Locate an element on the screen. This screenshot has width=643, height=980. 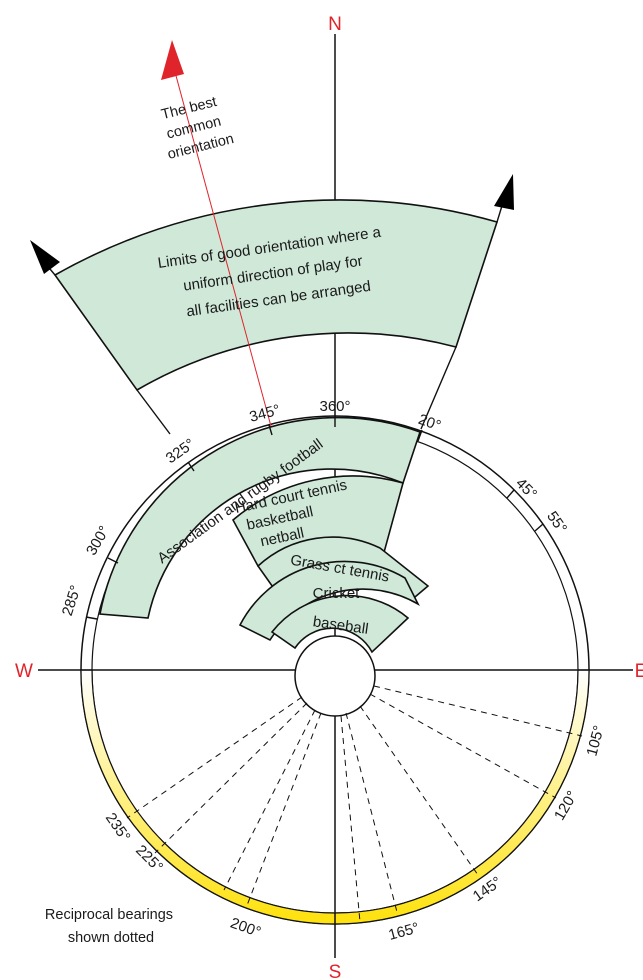
sector-association-football is located at coordinates (260, 517).